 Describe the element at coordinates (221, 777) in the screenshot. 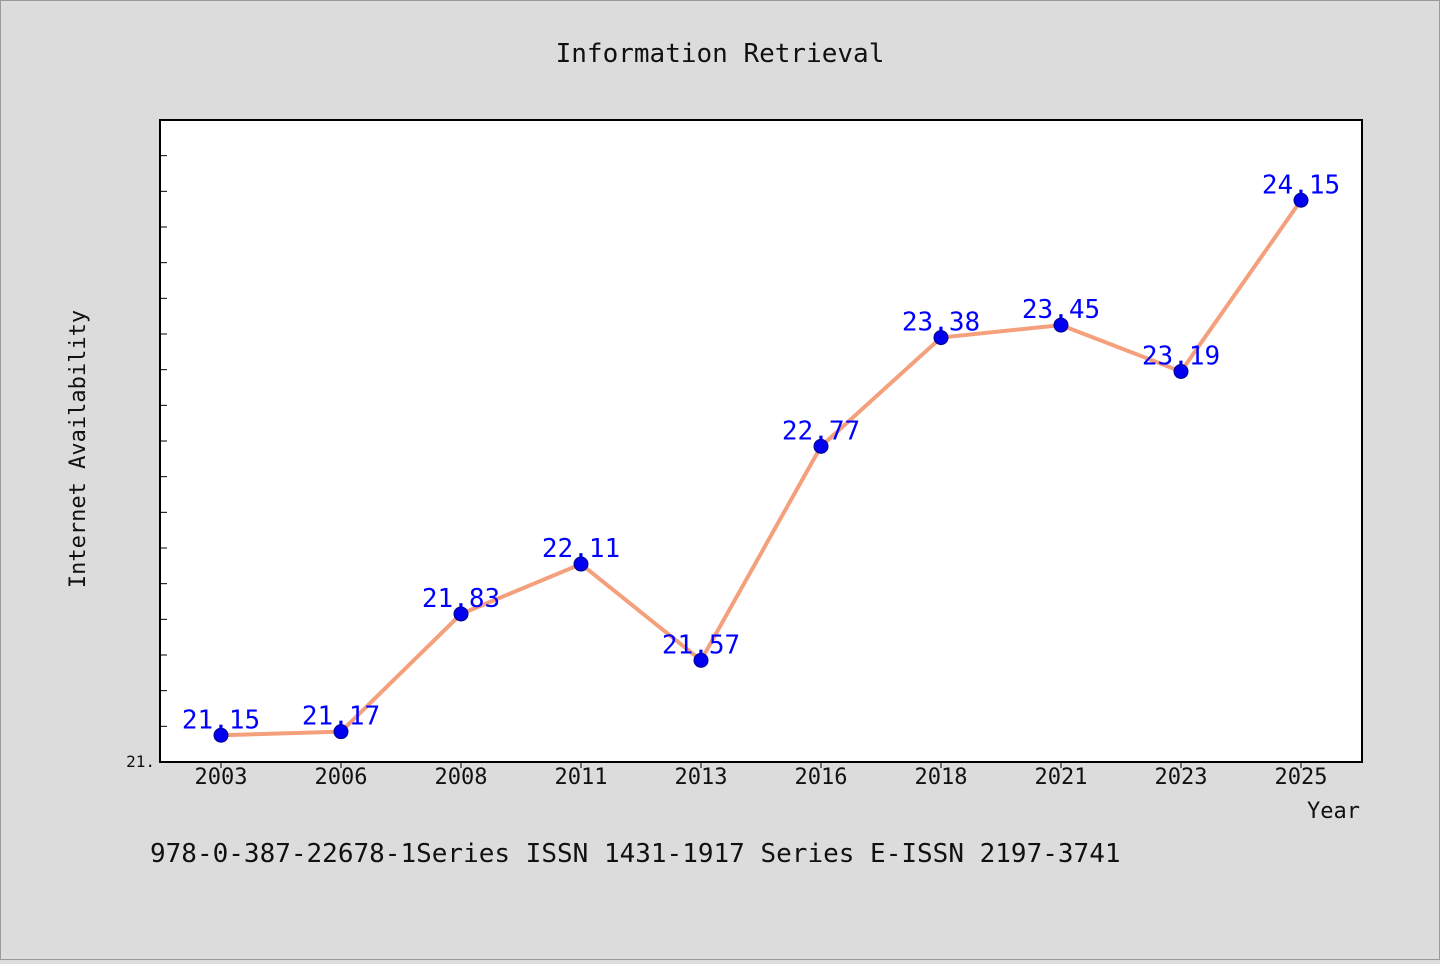

I see `x-tick-label: 2003` at that location.